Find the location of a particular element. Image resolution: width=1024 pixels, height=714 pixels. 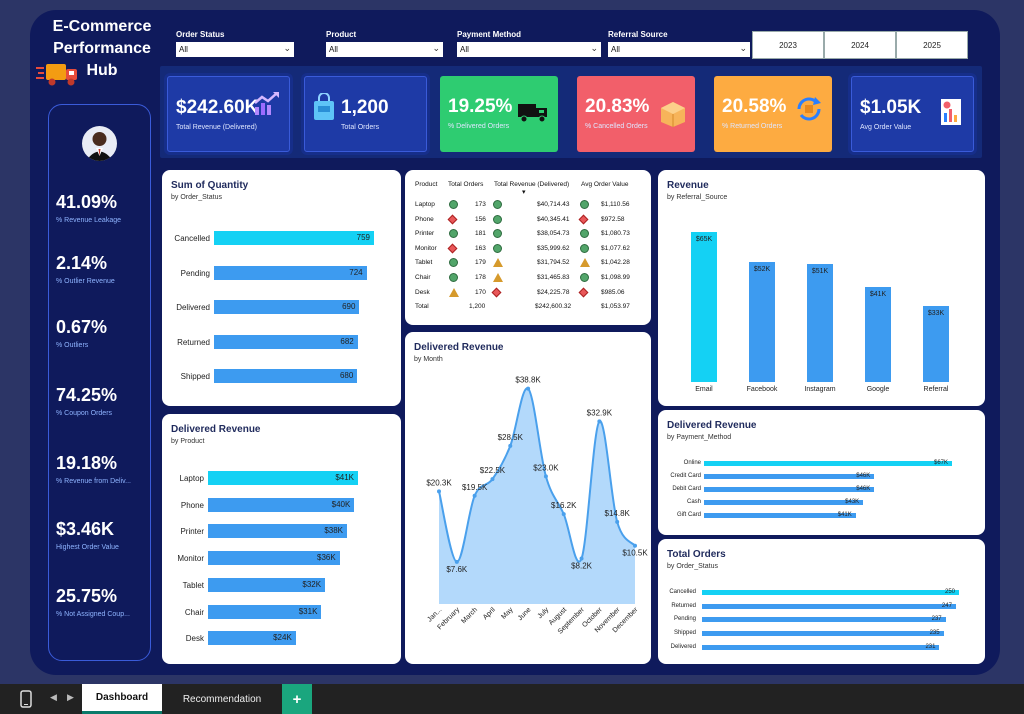

bar-category-label: Returned is located at coordinates (683, 605).